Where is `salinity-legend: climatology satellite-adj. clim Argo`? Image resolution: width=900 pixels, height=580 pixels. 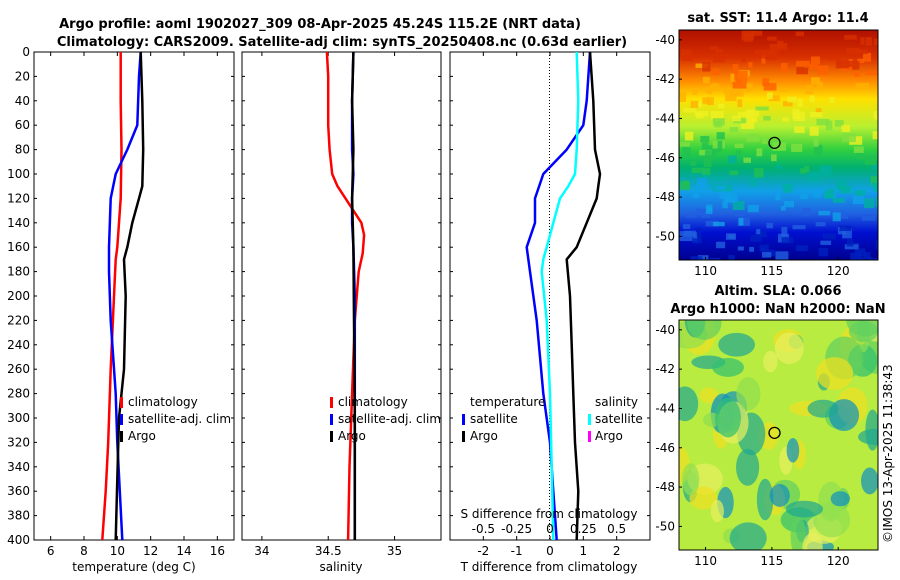 salinity-legend: climatology satellite-adj. clim Argo is located at coordinates (385, 419).